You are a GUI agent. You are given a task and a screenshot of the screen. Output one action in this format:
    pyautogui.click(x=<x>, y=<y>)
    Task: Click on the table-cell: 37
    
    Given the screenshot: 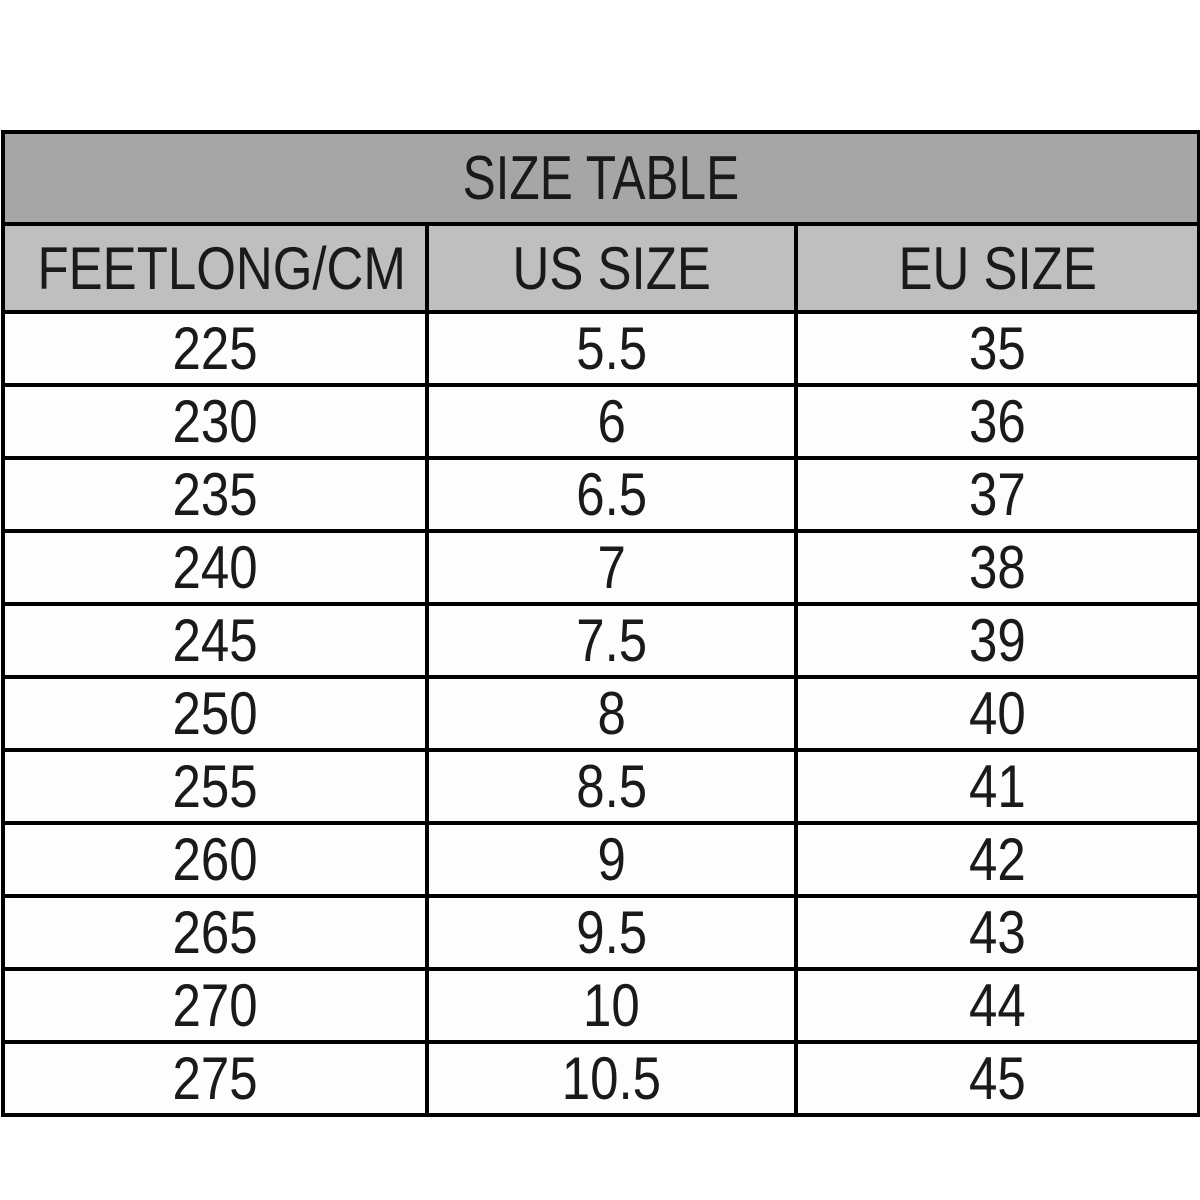 What is the action you would take?
    pyautogui.click(x=997, y=494)
    